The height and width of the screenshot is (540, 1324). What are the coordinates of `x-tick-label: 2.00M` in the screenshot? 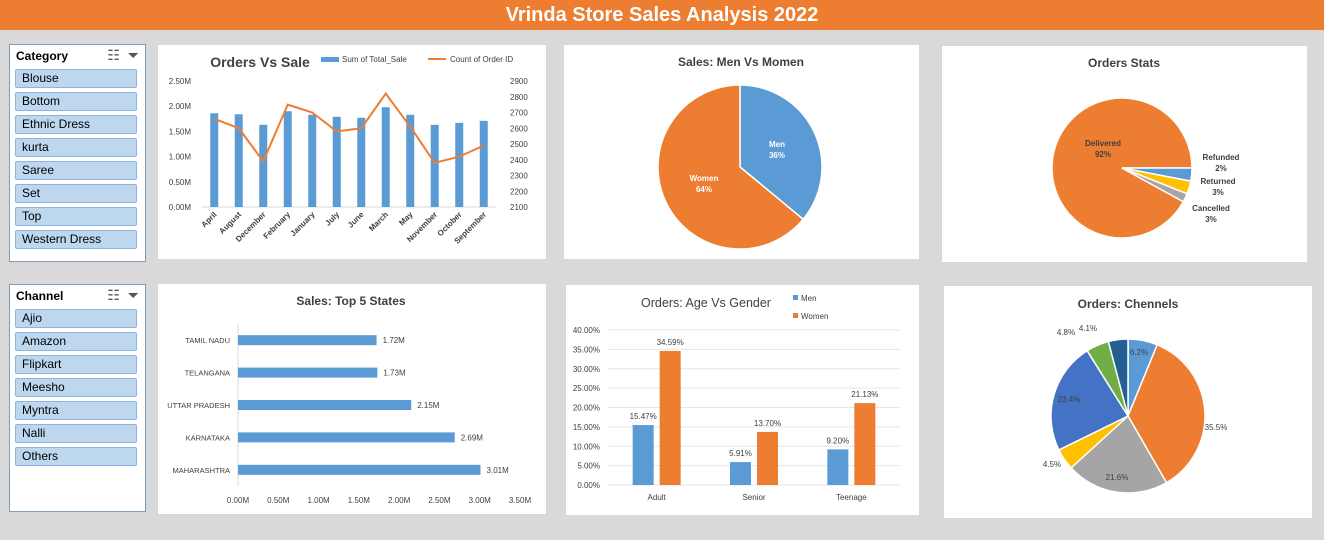 It's located at (399, 500).